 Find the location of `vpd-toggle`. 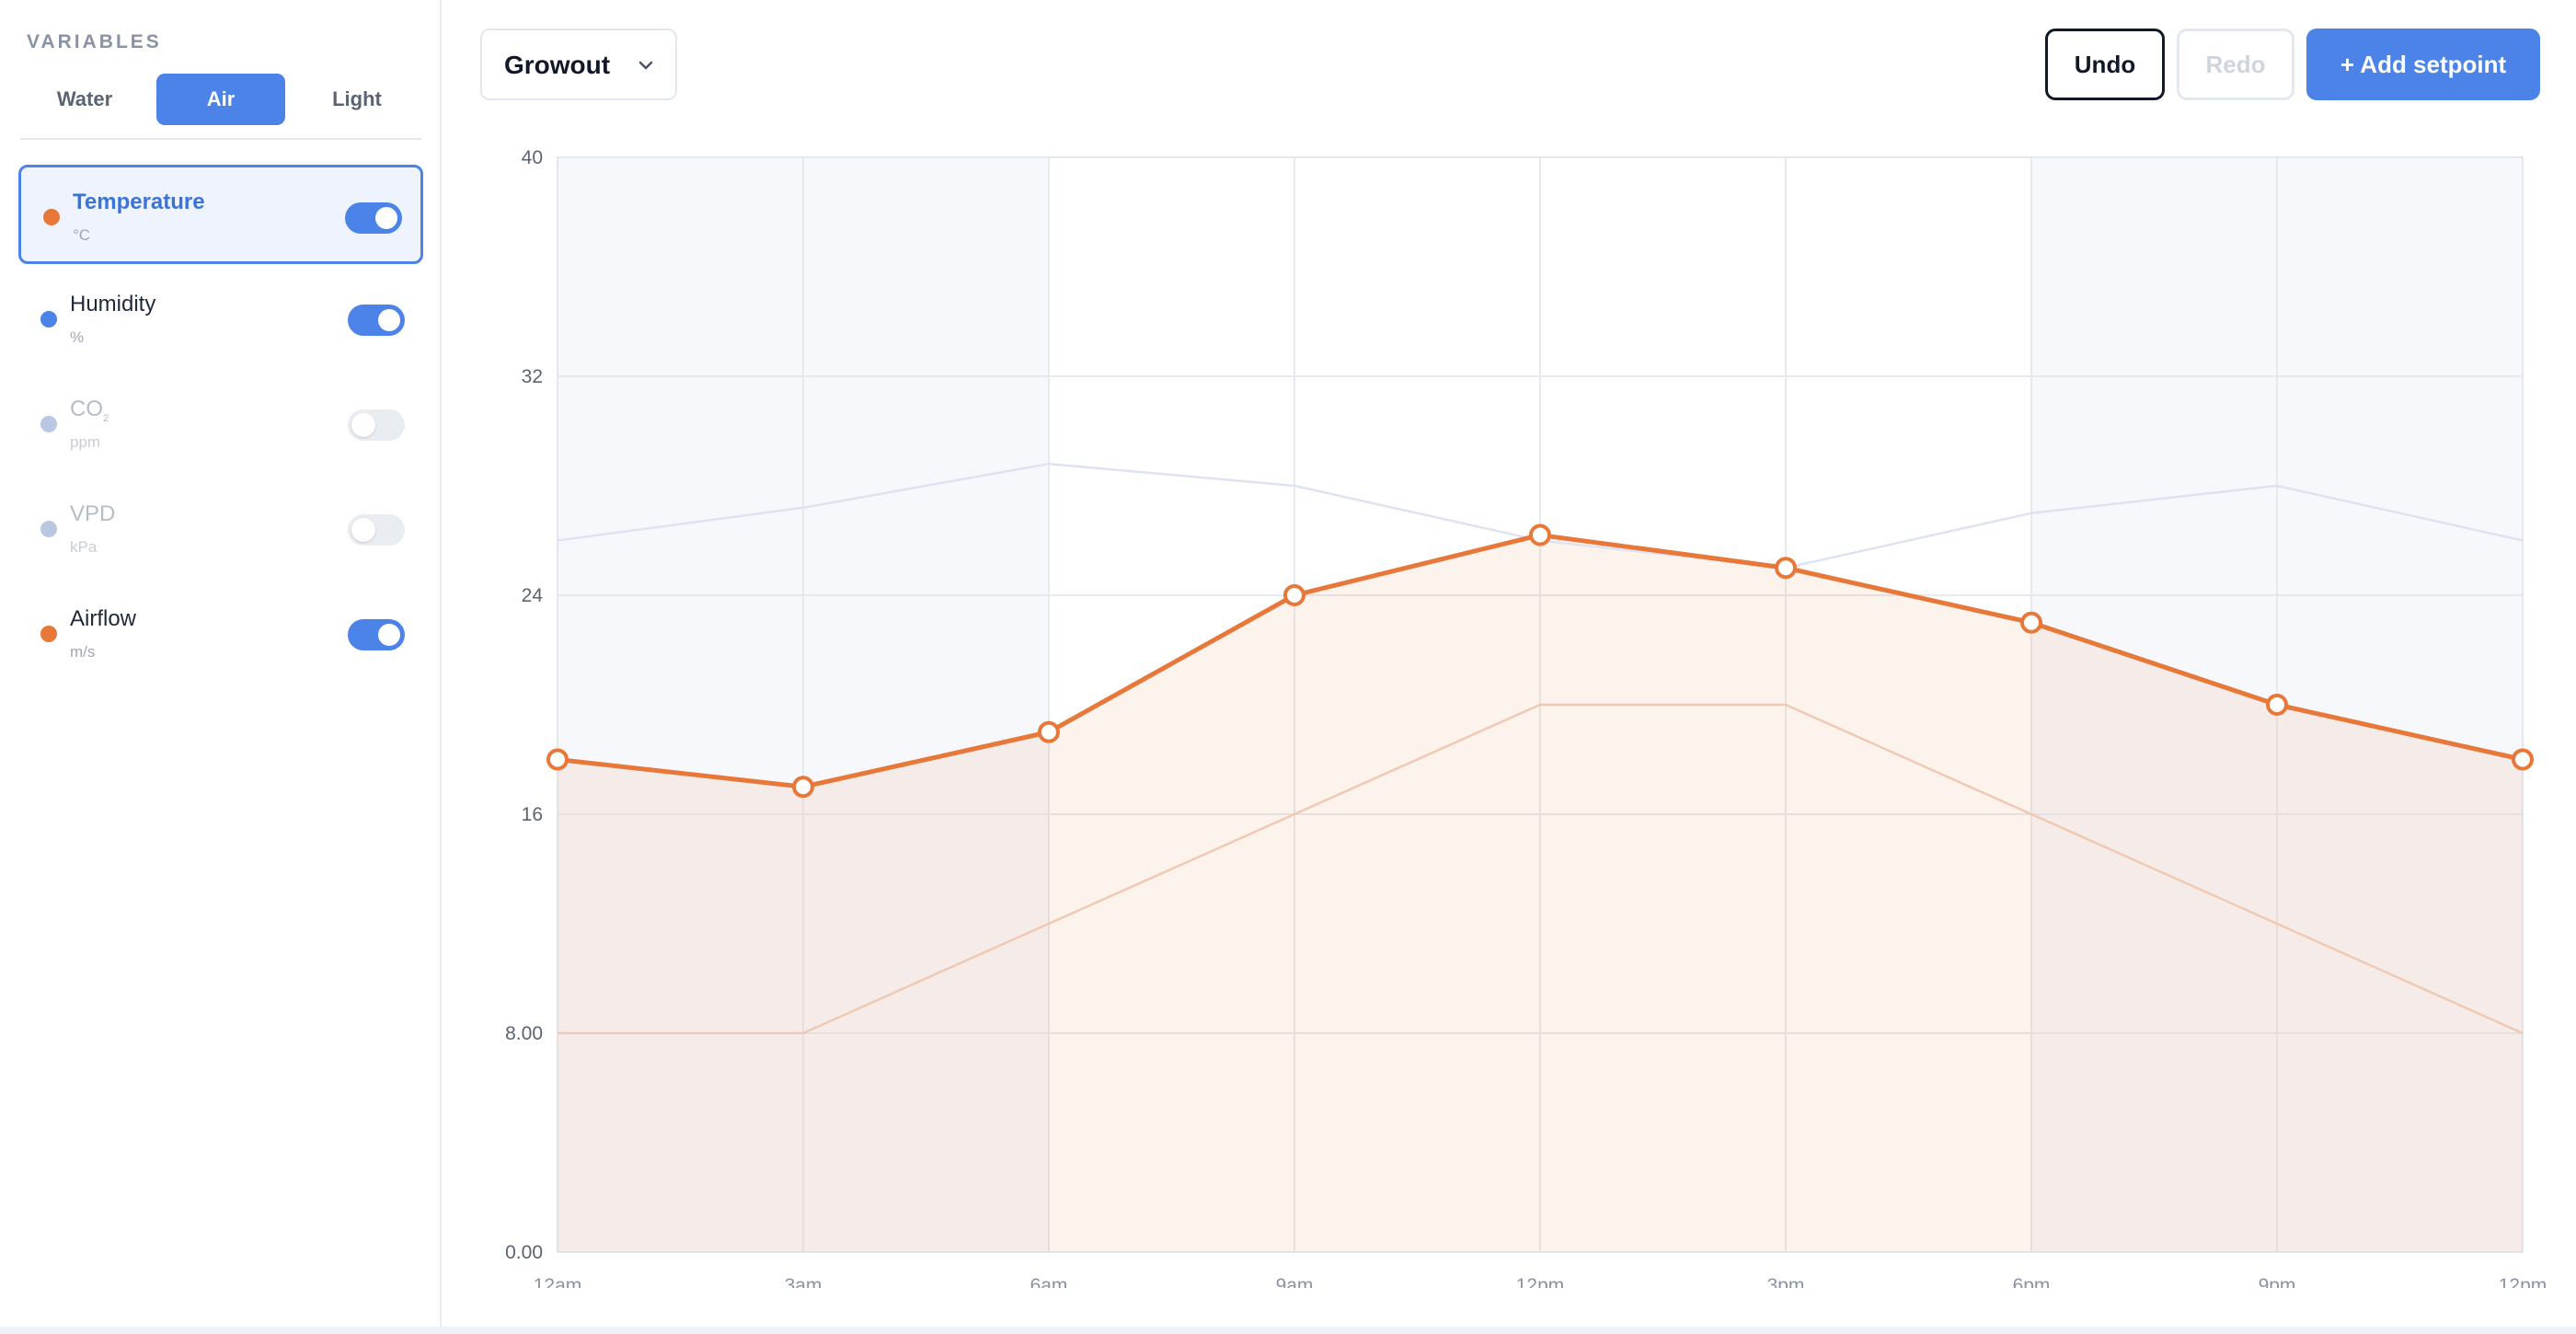

vpd-toggle is located at coordinates (376, 530).